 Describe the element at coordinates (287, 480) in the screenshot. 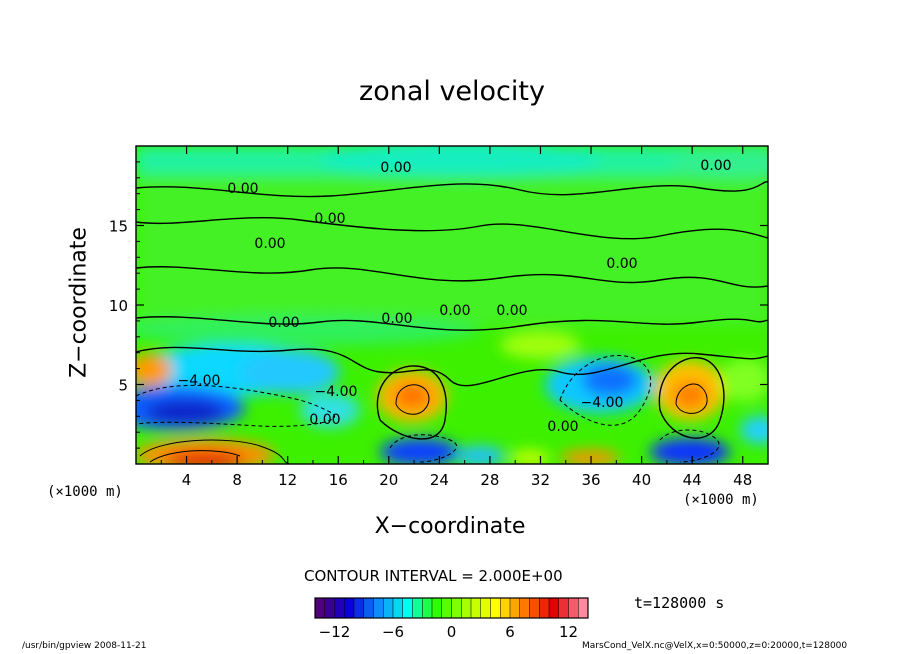

I see `x-tick-label: 12` at that location.